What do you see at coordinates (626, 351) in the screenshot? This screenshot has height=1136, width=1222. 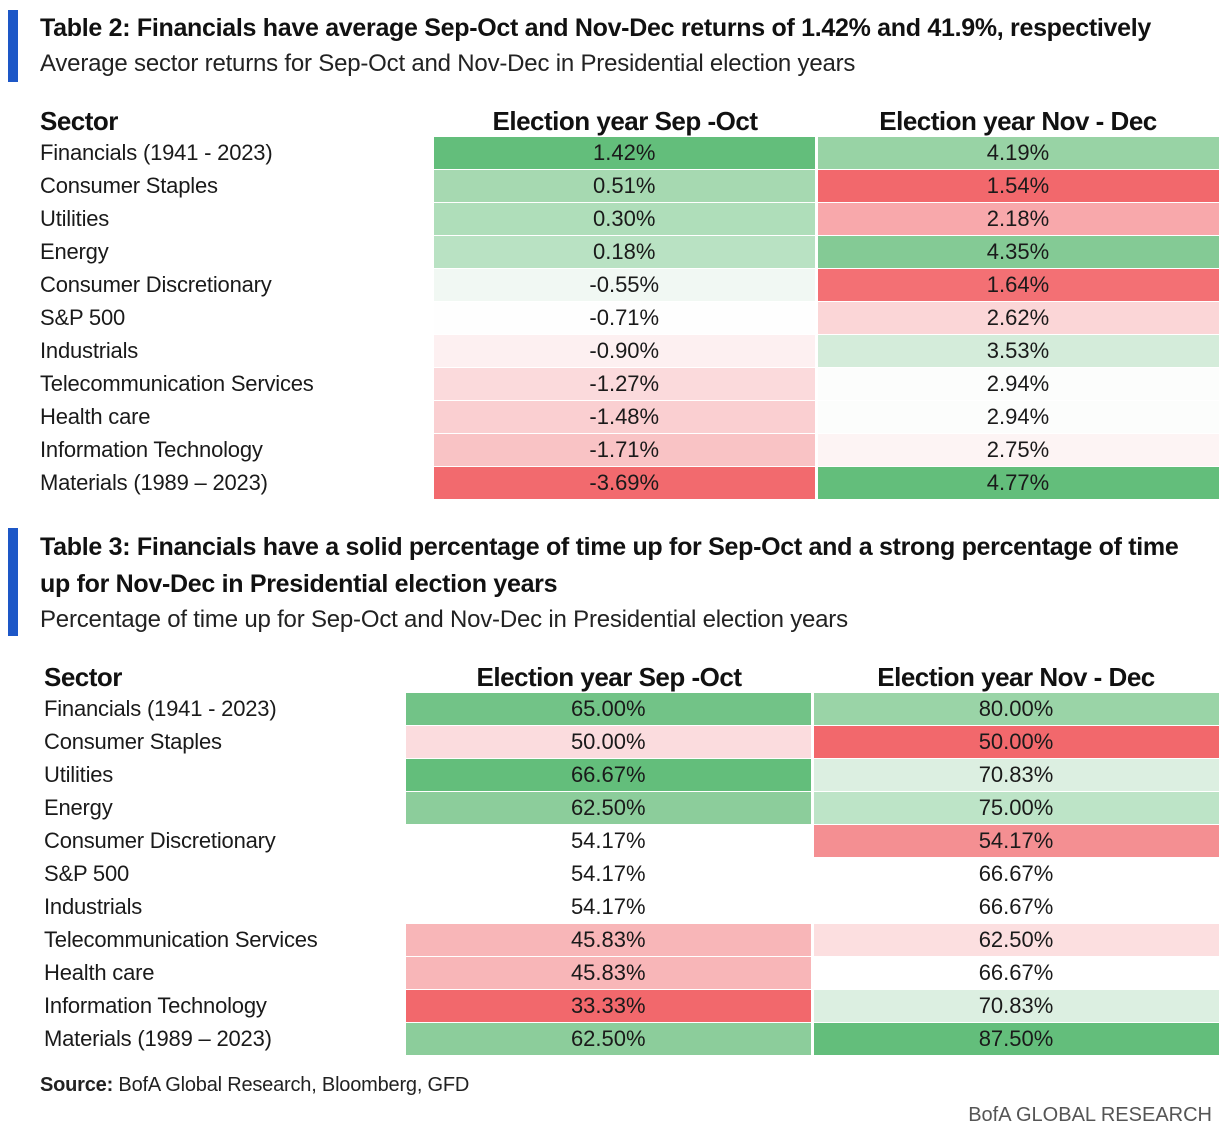 I see `table2-sep-oct-cell: -0.90%` at bounding box center [626, 351].